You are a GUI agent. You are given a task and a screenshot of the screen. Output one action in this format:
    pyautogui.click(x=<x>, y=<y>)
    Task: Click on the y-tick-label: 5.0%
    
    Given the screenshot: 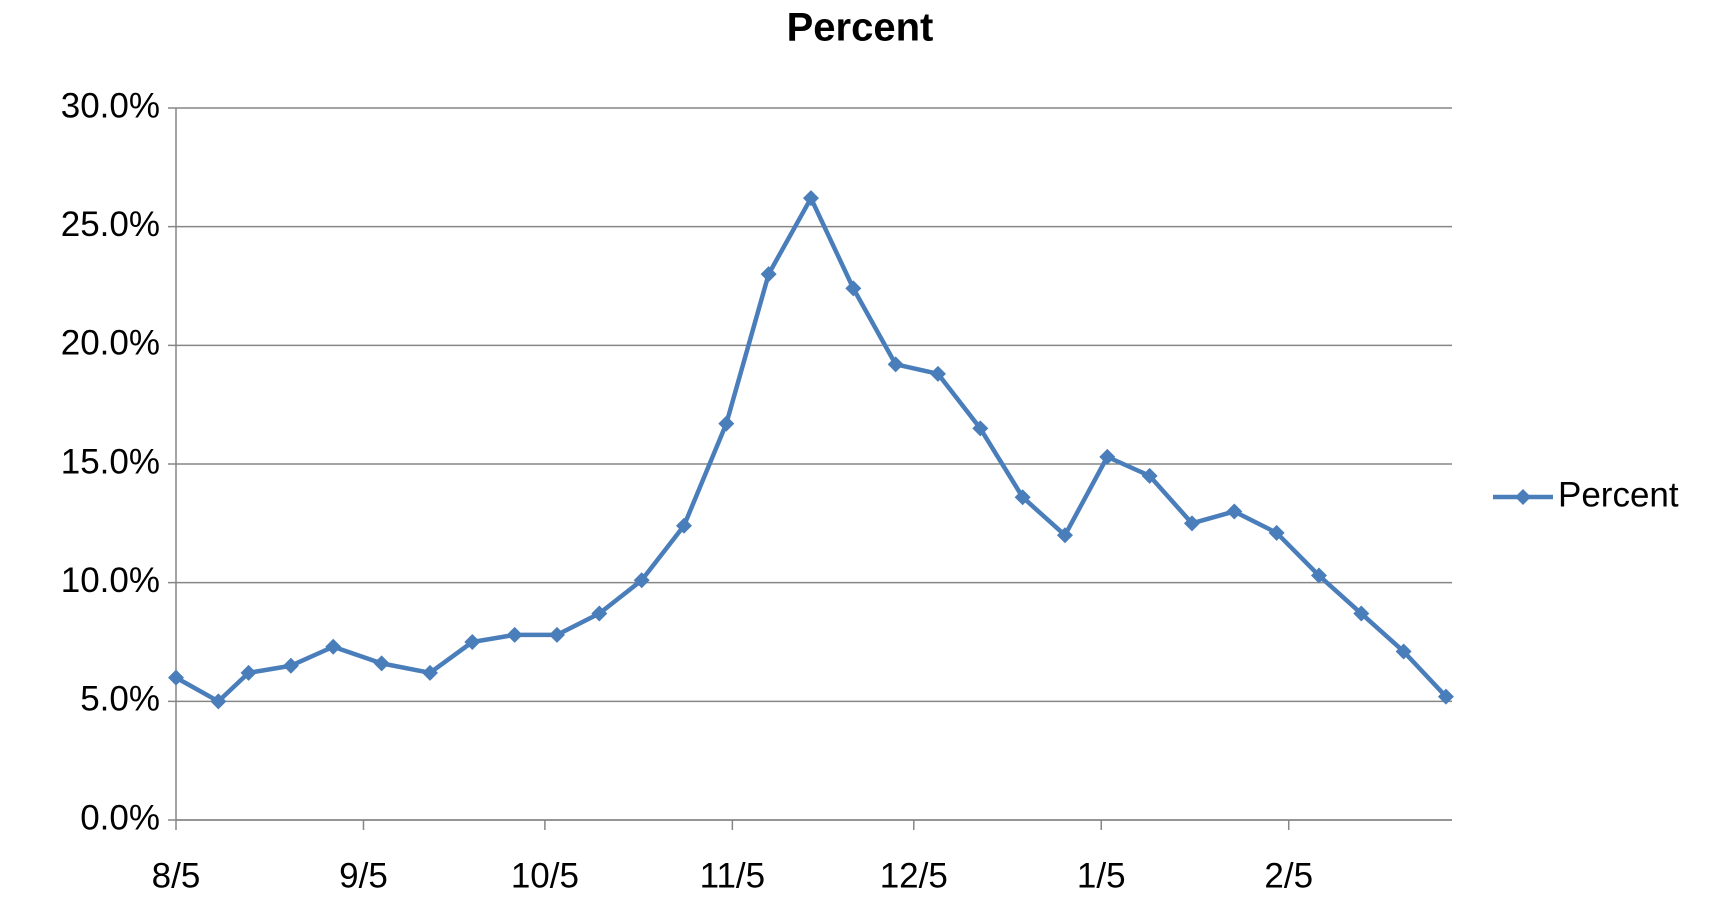 What is the action you would take?
    pyautogui.click(x=120, y=699)
    